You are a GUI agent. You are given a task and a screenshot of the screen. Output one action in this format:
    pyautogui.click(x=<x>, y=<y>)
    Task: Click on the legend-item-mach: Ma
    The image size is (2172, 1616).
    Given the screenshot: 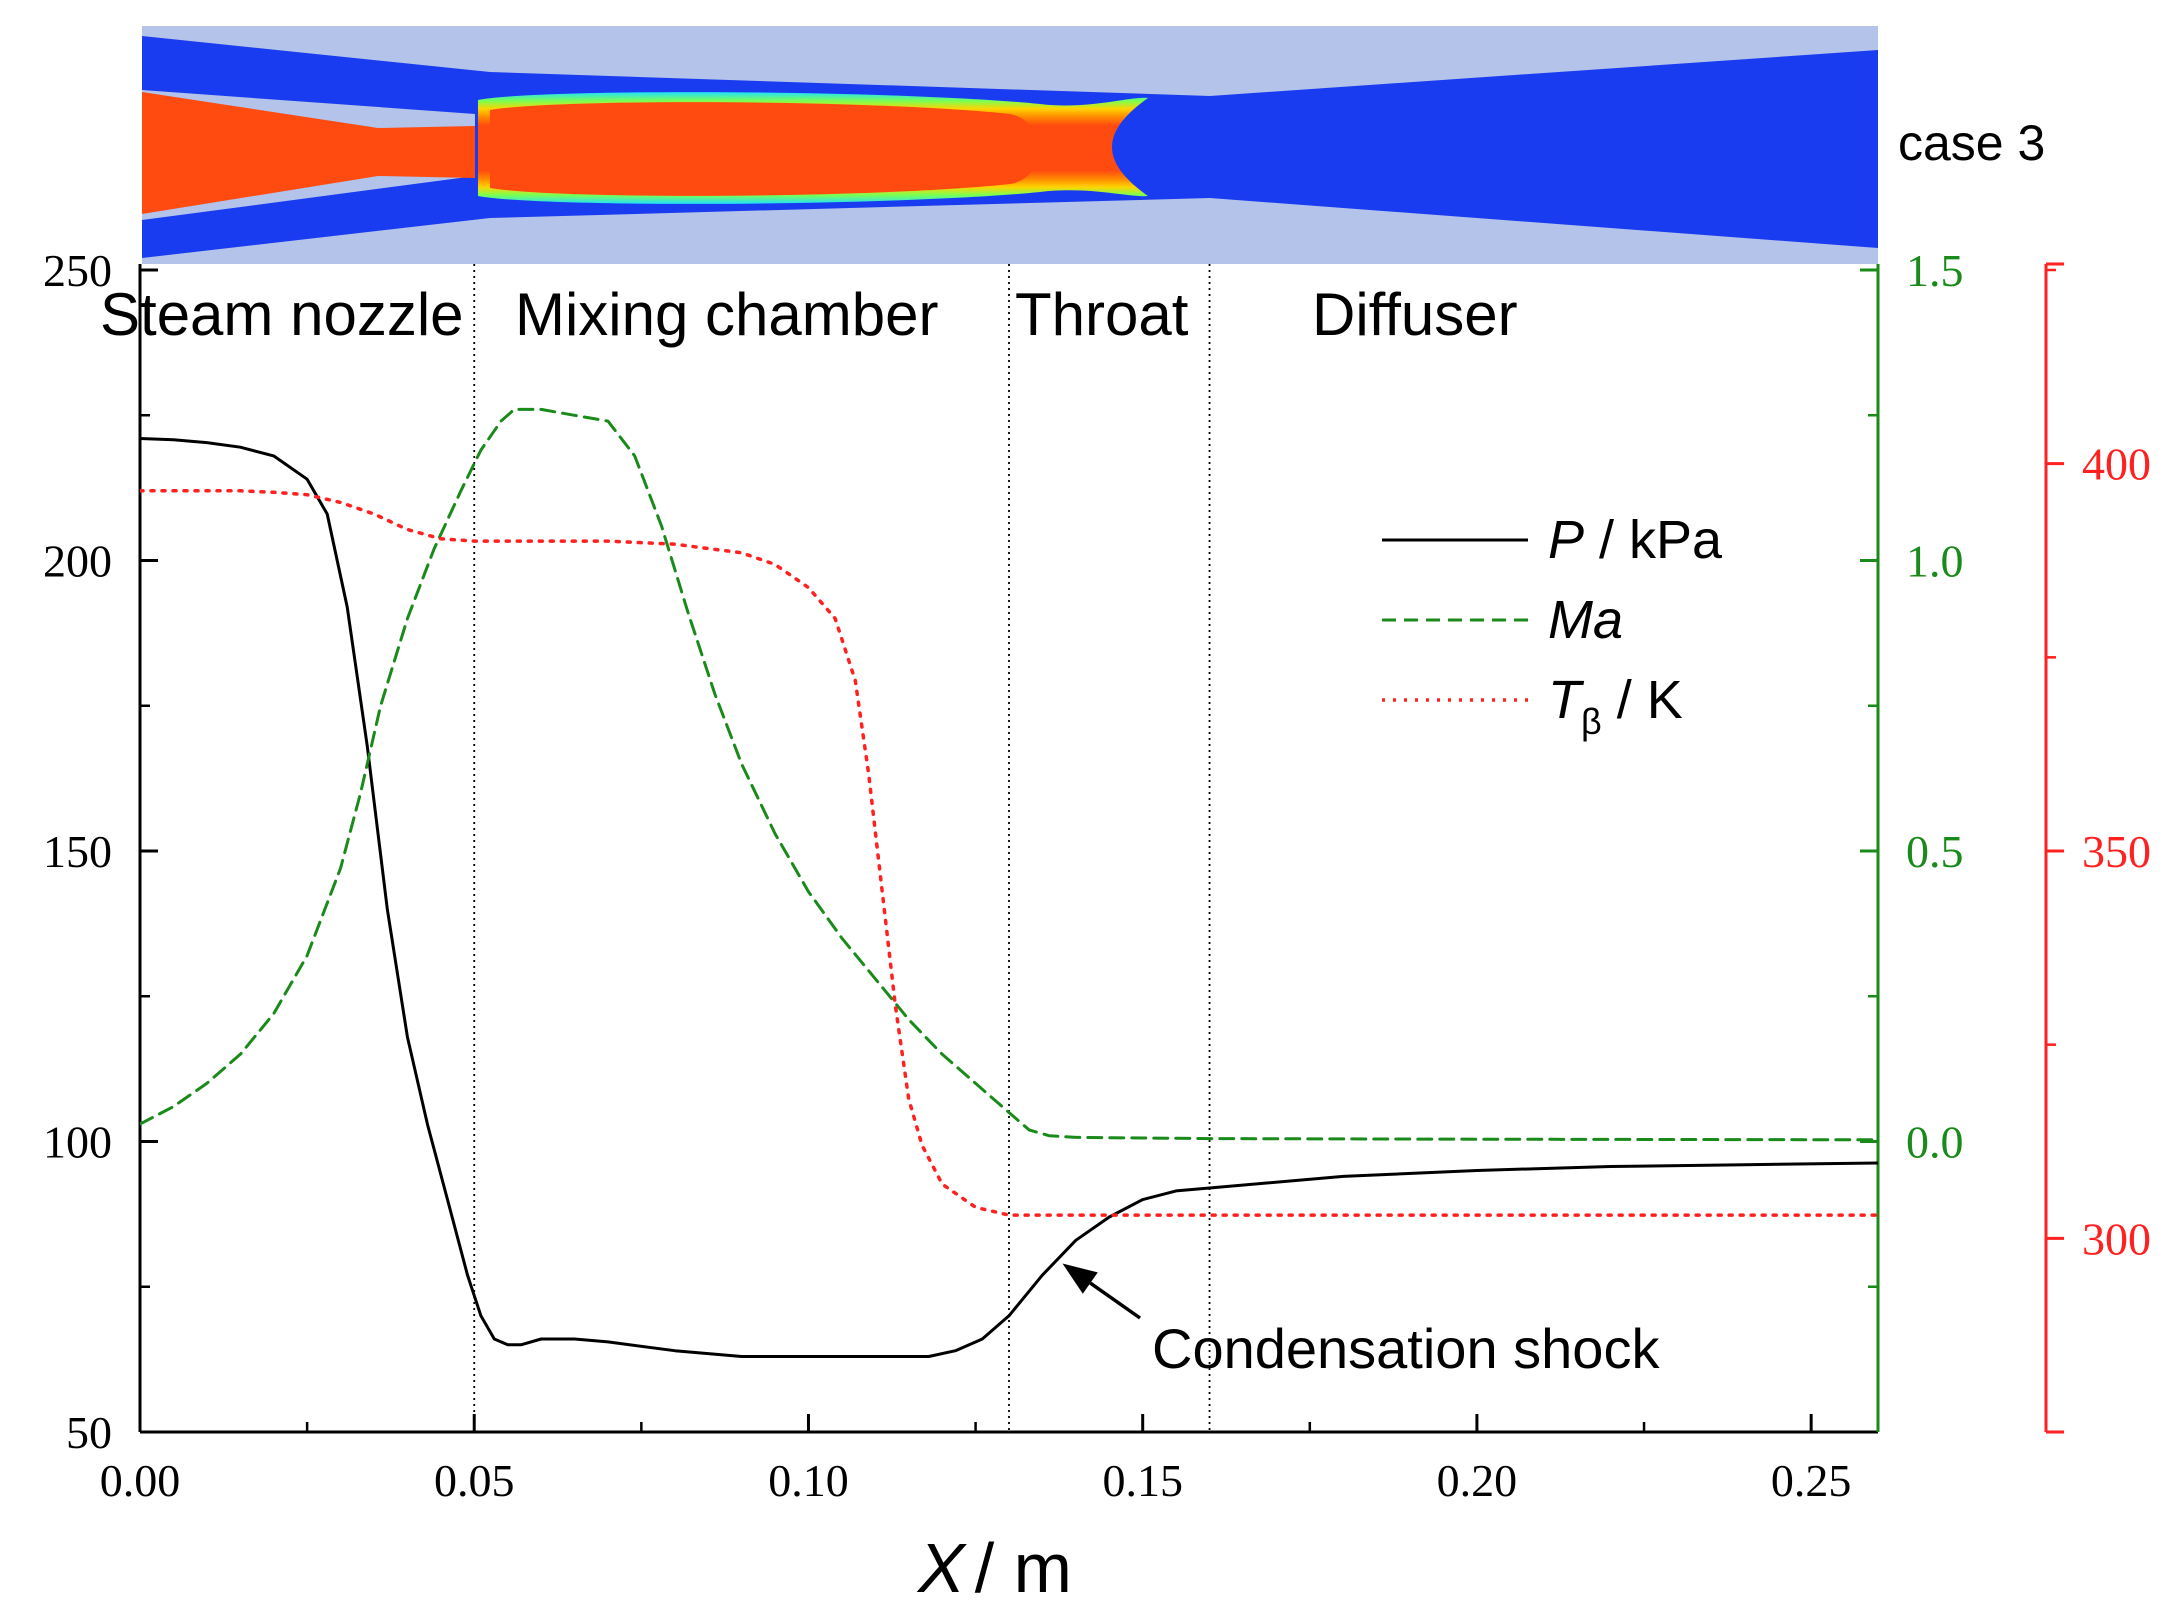 What is the action you would take?
    pyautogui.click(x=1585, y=620)
    